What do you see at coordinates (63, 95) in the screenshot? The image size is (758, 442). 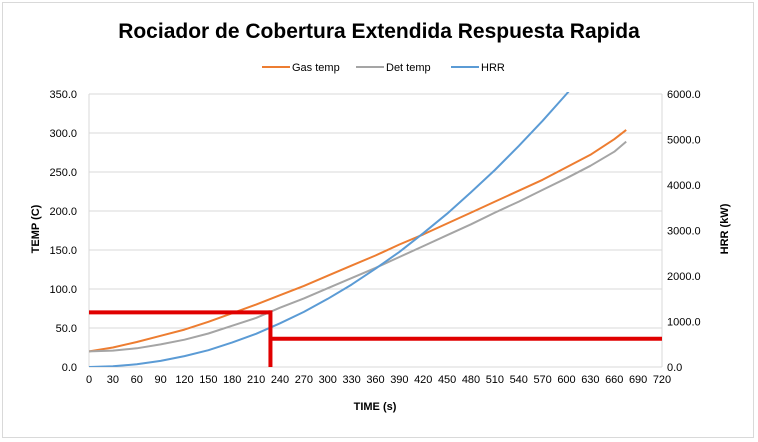 I see `y-tick-label: 350.0` at bounding box center [63, 95].